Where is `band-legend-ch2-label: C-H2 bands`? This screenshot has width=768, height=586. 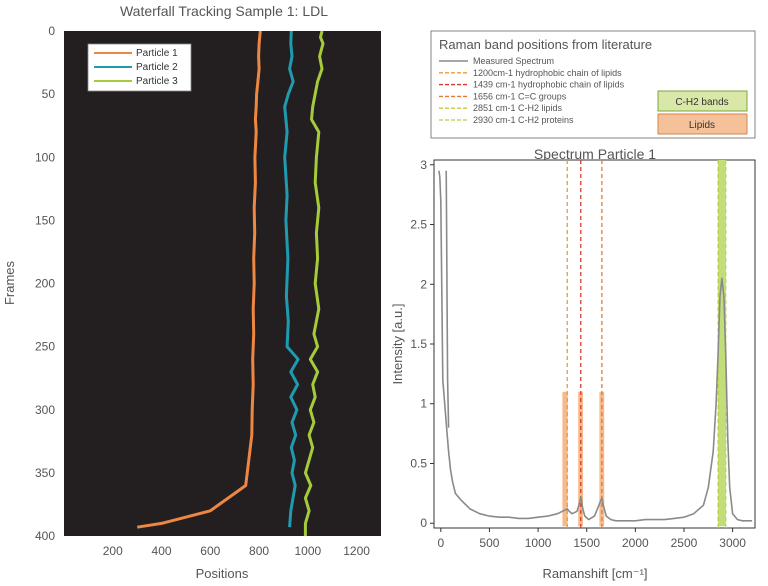 band-legend-ch2-label: C-H2 bands is located at coordinates (701, 102).